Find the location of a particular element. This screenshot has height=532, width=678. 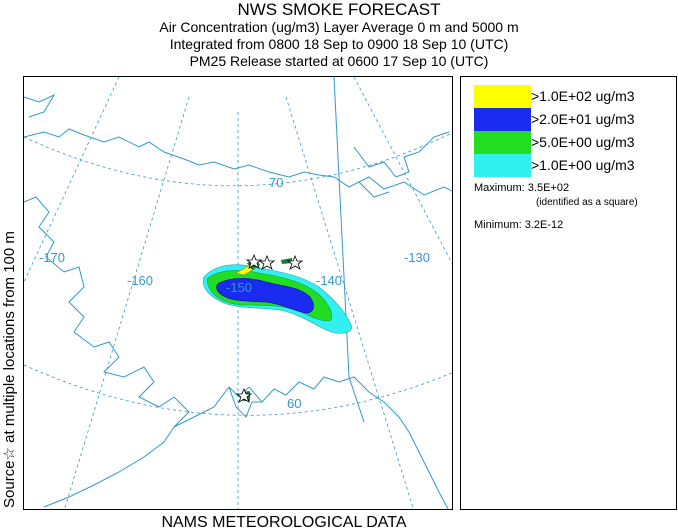

legend-label-20: >2.0E+01 ug/m3 is located at coordinates (583, 119).